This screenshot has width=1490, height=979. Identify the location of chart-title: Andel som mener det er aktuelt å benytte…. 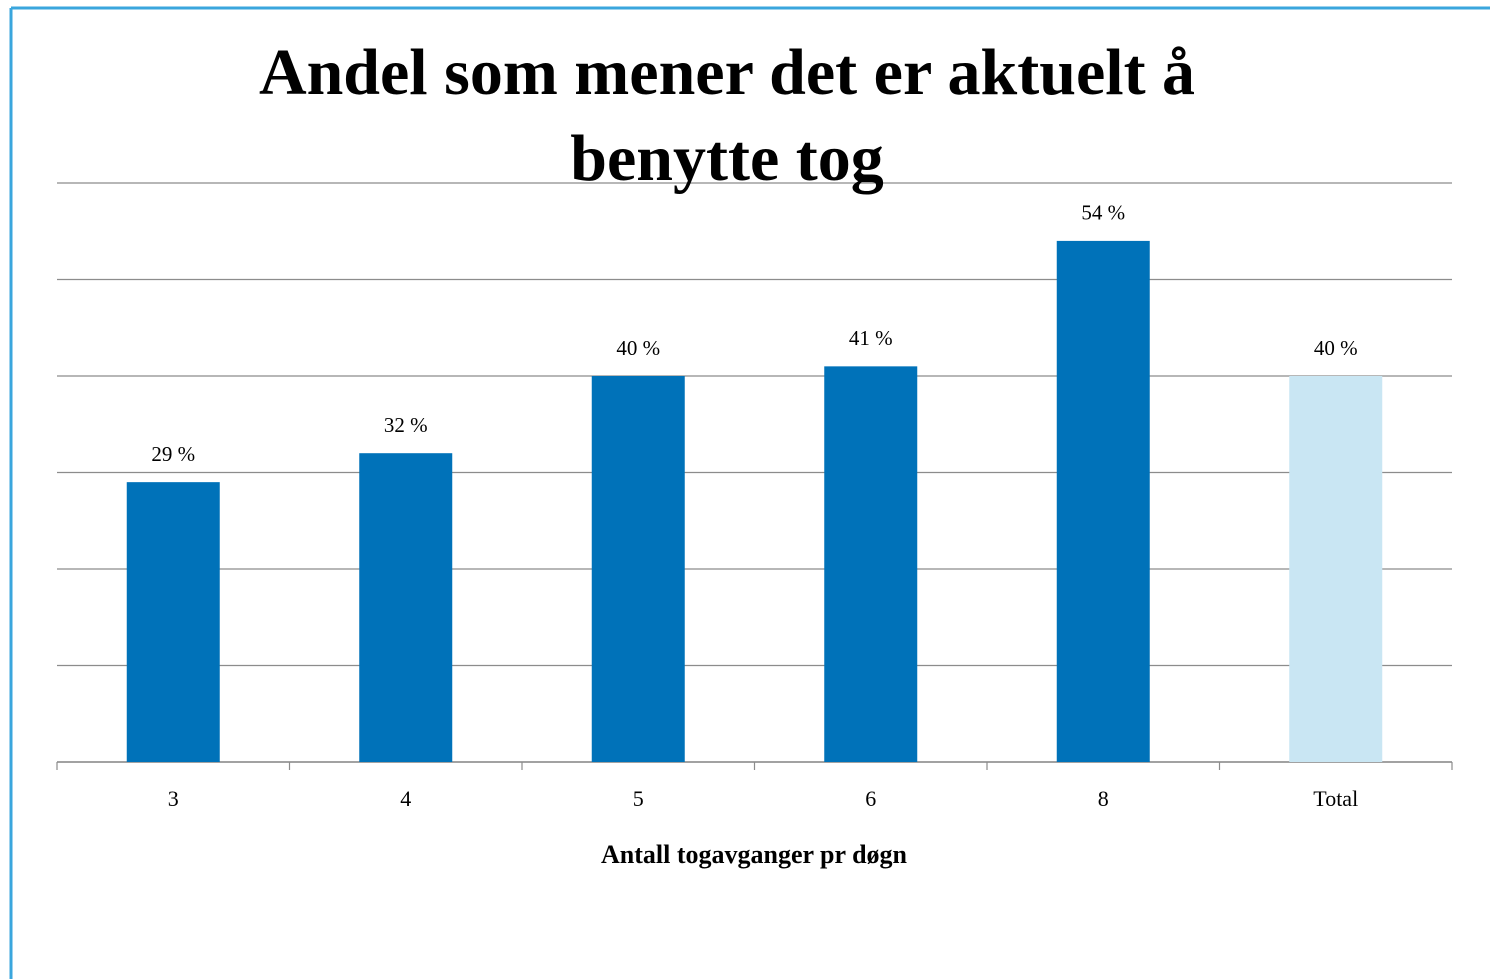
(727, 115).